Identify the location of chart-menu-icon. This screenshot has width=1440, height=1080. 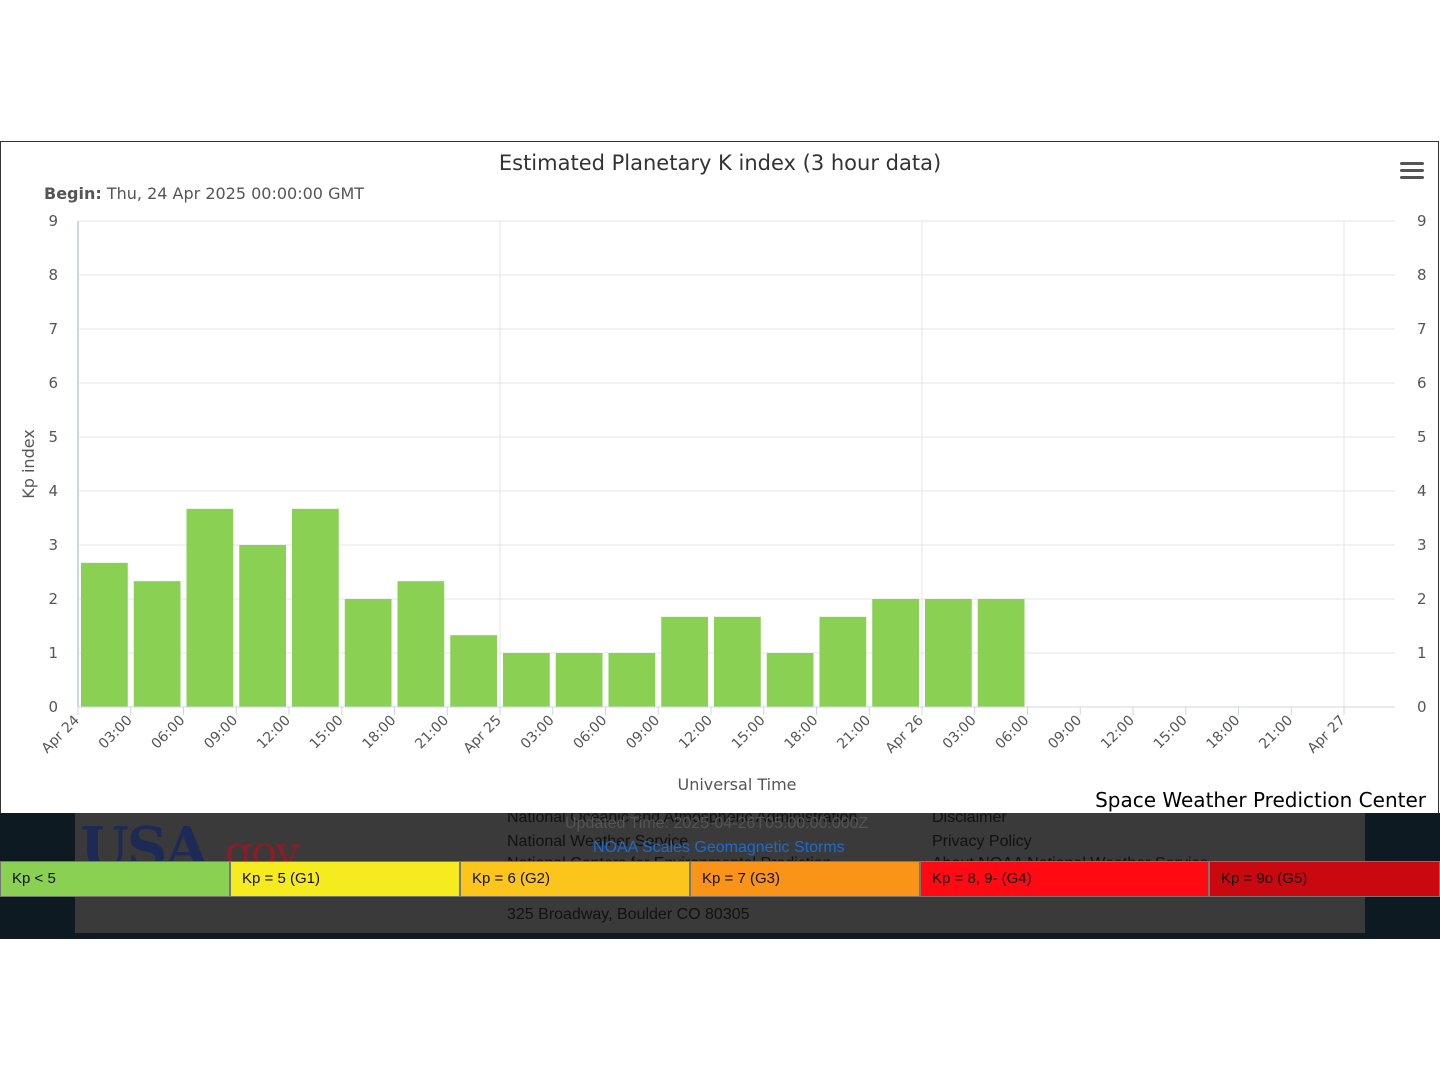
(1412, 172).